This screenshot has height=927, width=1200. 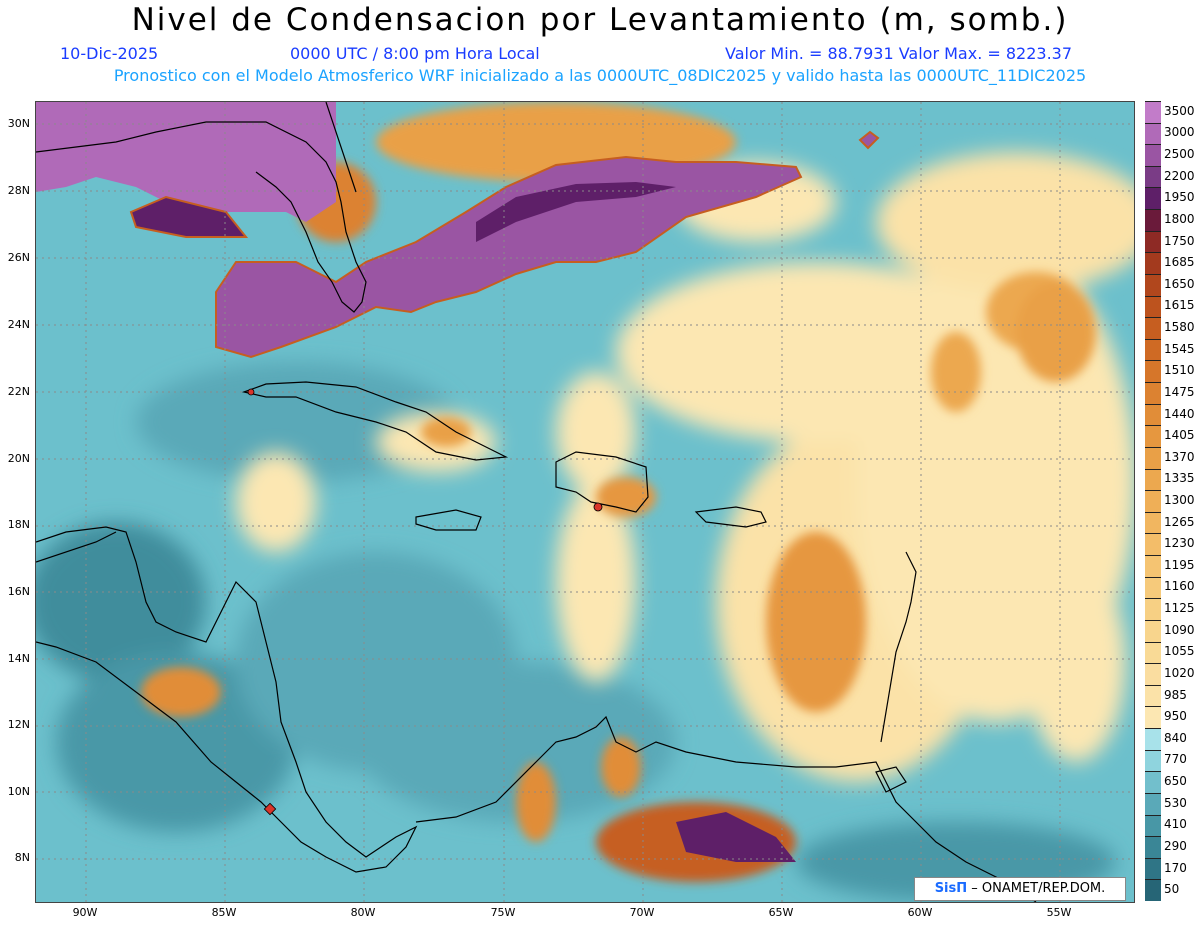 What do you see at coordinates (1179, 283) in the screenshot?
I see `colorbar-label: 1650` at bounding box center [1179, 283].